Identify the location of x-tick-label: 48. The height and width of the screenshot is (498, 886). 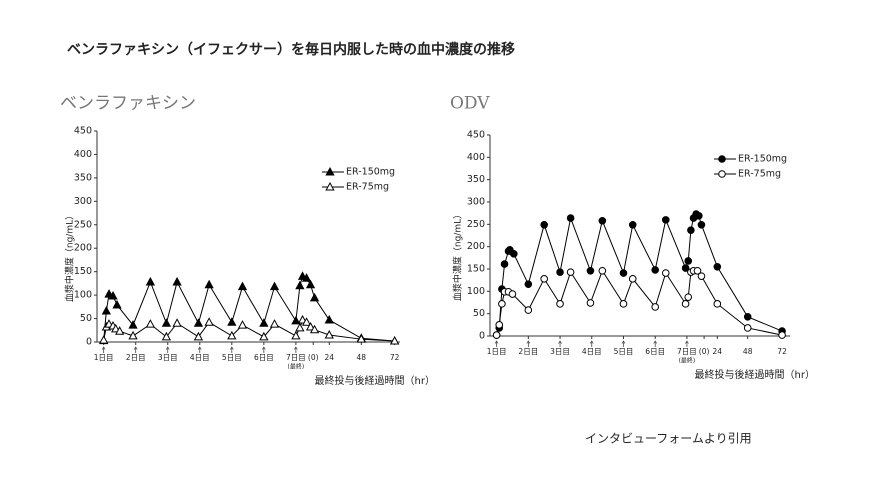
(362, 357).